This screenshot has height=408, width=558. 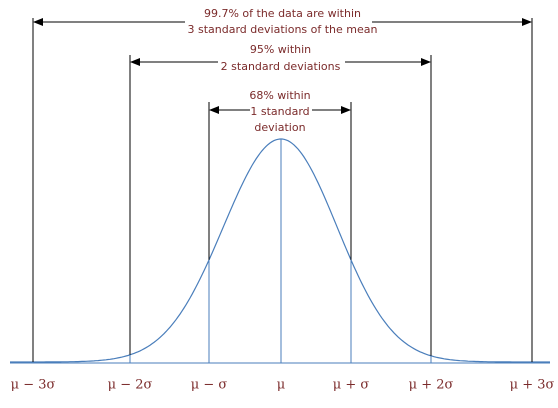 I want to click on annotation: 2 standard deviations, so click(x=281, y=66).